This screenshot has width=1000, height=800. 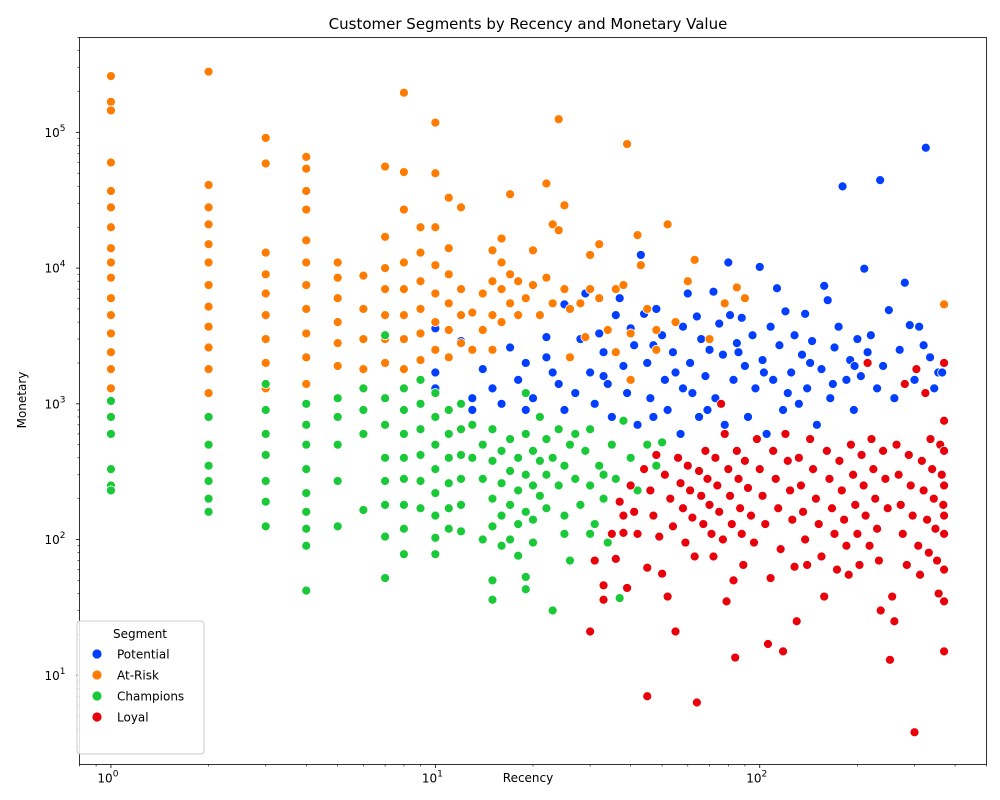 I want to click on y-tick-label: 10⁵, so click(x=54, y=132).